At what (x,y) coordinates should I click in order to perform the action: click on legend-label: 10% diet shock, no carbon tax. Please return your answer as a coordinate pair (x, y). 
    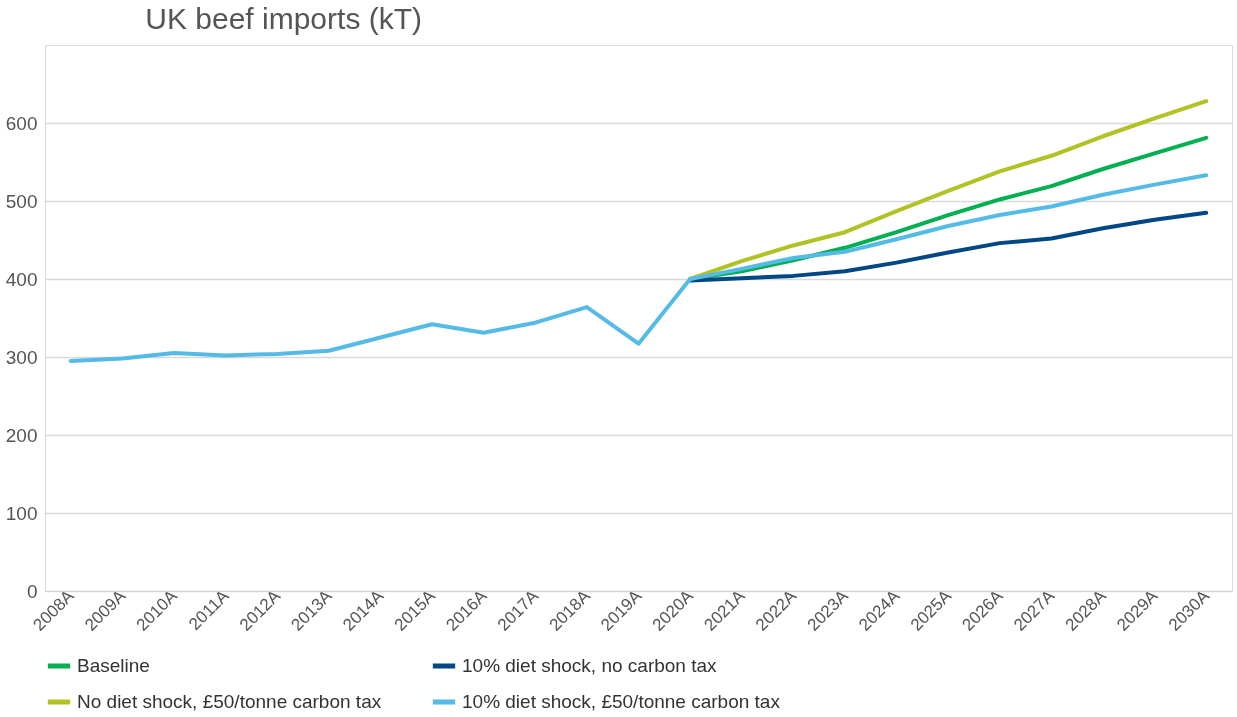
    Looking at the image, I should click on (590, 665).